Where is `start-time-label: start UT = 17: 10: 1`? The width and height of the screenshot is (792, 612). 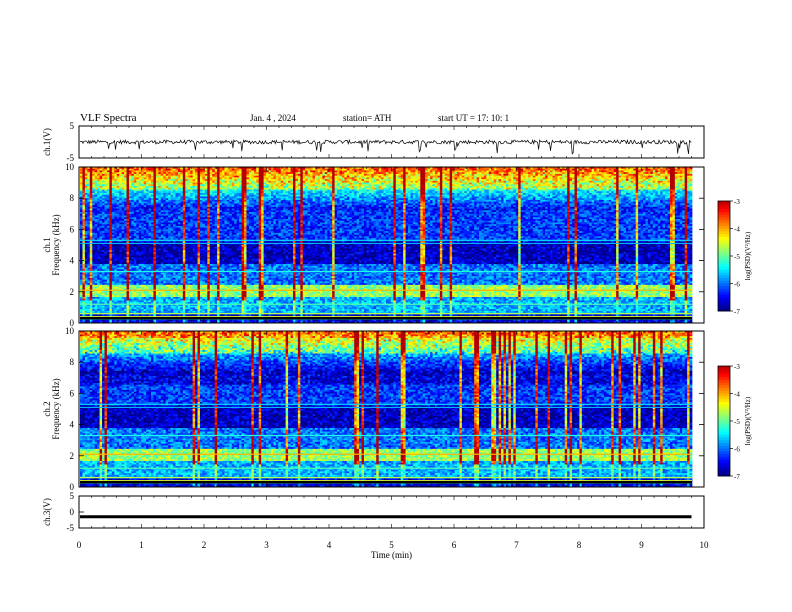 start-time-label: start UT = 17: 10: 1 is located at coordinates (473, 118).